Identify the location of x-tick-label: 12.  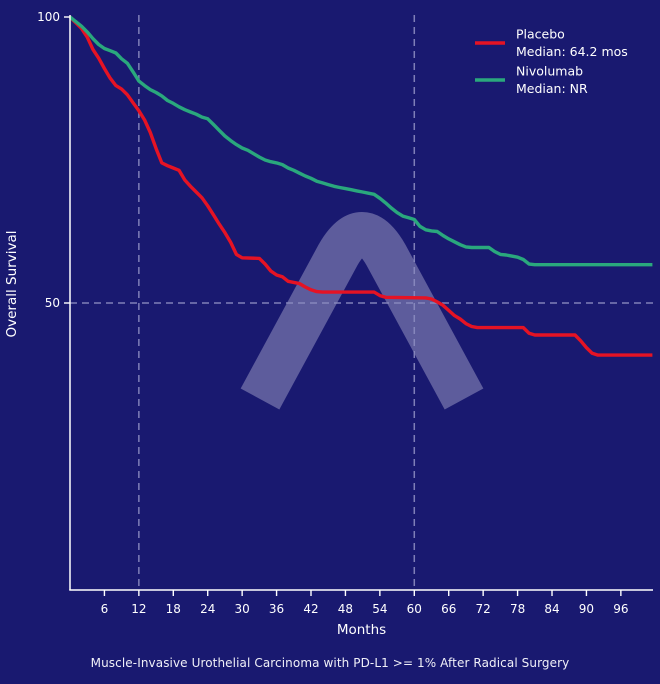
(138, 609).